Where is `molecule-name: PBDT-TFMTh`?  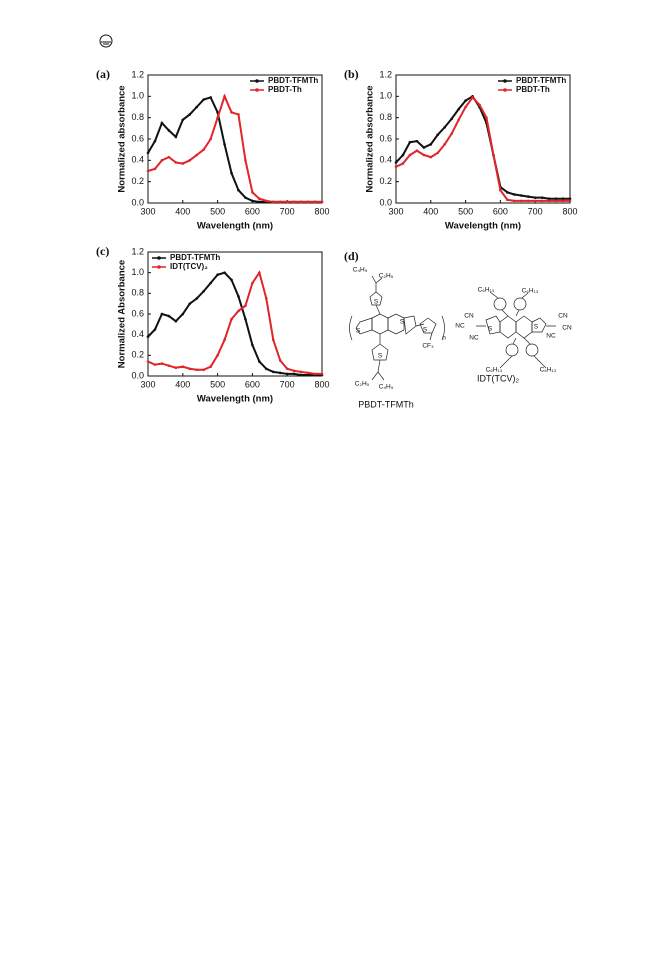
molecule-name: PBDT-TFMTh is located at coordinates (386, 404).